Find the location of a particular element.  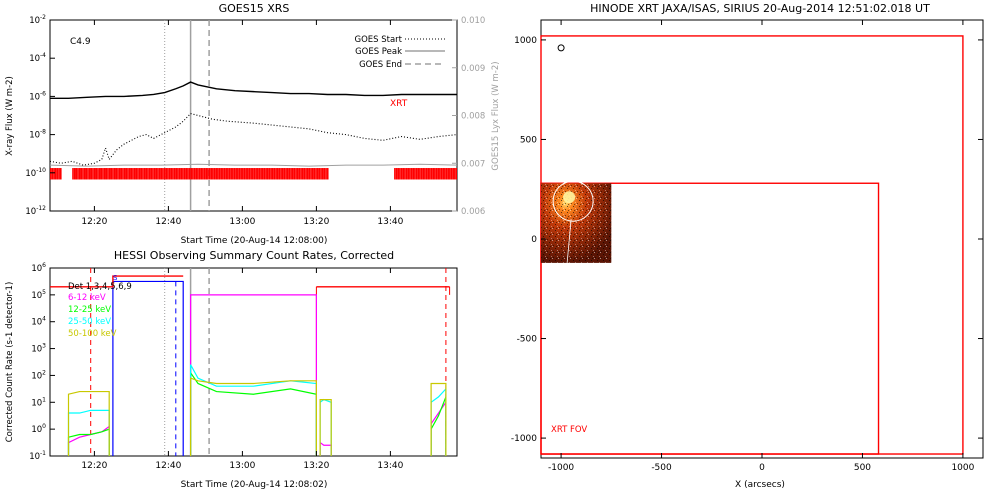

hessi-x-axis: 12:20 12:40 13:00 13:20 13:40 is located at coordinates (242, 369).